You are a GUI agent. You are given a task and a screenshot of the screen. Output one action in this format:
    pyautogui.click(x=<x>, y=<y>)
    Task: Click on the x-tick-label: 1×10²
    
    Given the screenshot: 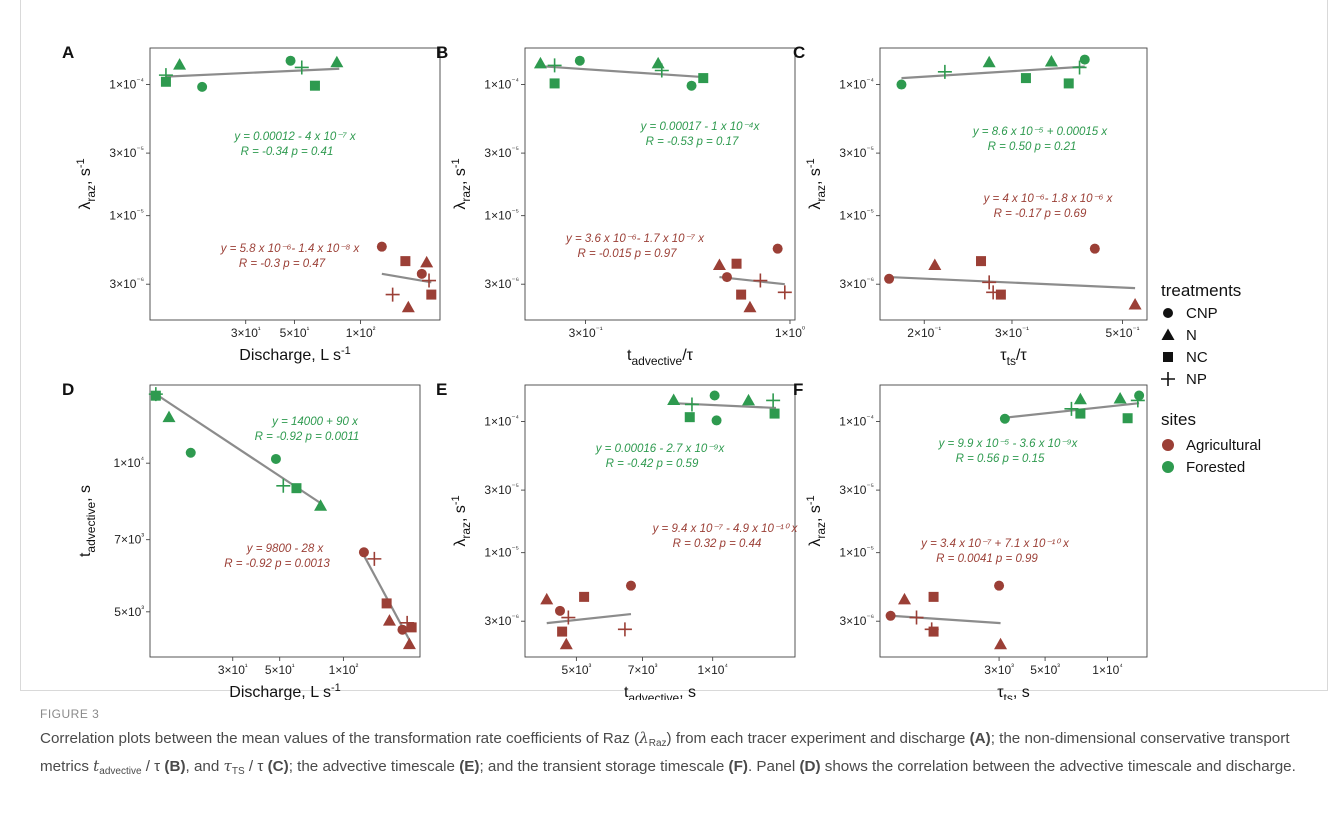 What is the action you would take?
    pyautogui.click(x=361, y=332)
    